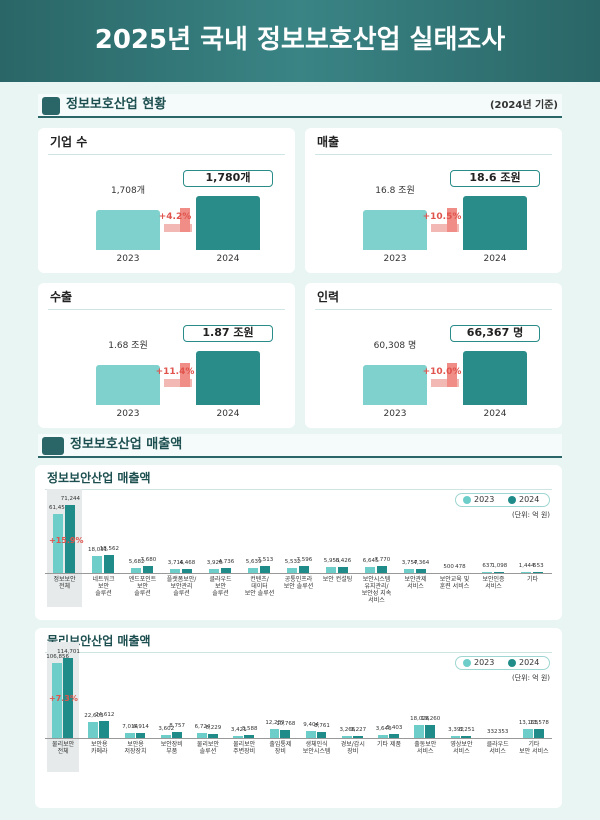 Image resolution: width=600 pixels, height=820 pixels. Describe the element at coordinates (228, 333) in the screenshot. I see `kpi-value-2024: 1.87 조원` at that location.